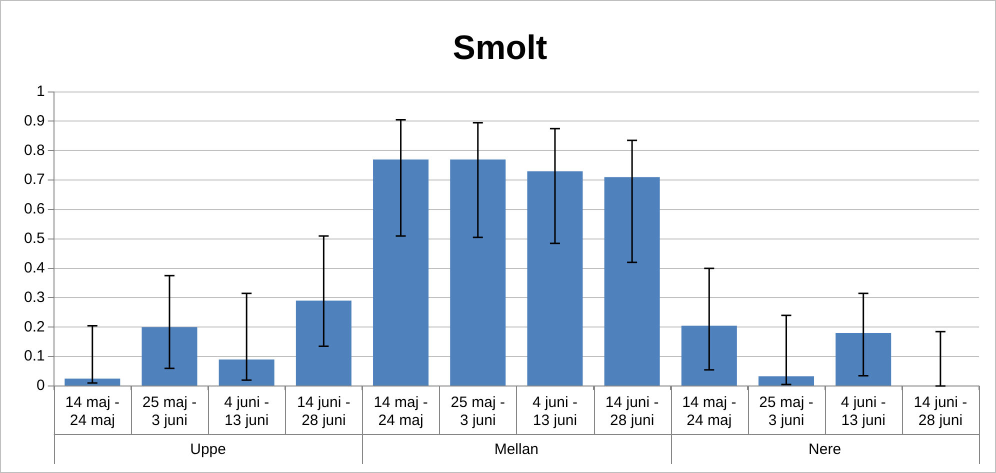 The height and width of the screenshot is (473, 996). I want to click on y-tick-label: 0.8, so click(34, 150).